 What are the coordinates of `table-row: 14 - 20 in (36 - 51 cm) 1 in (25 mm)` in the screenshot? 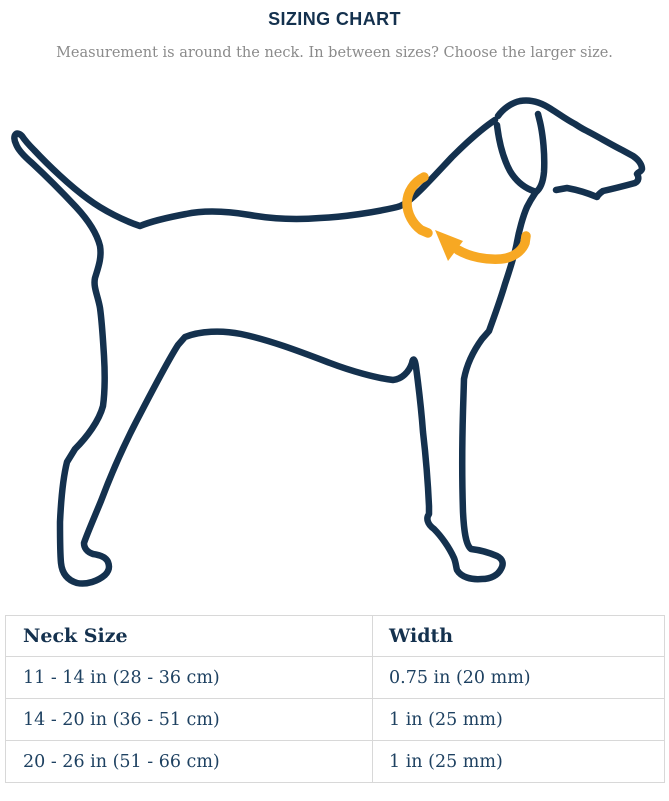 It's located at (335, 719).